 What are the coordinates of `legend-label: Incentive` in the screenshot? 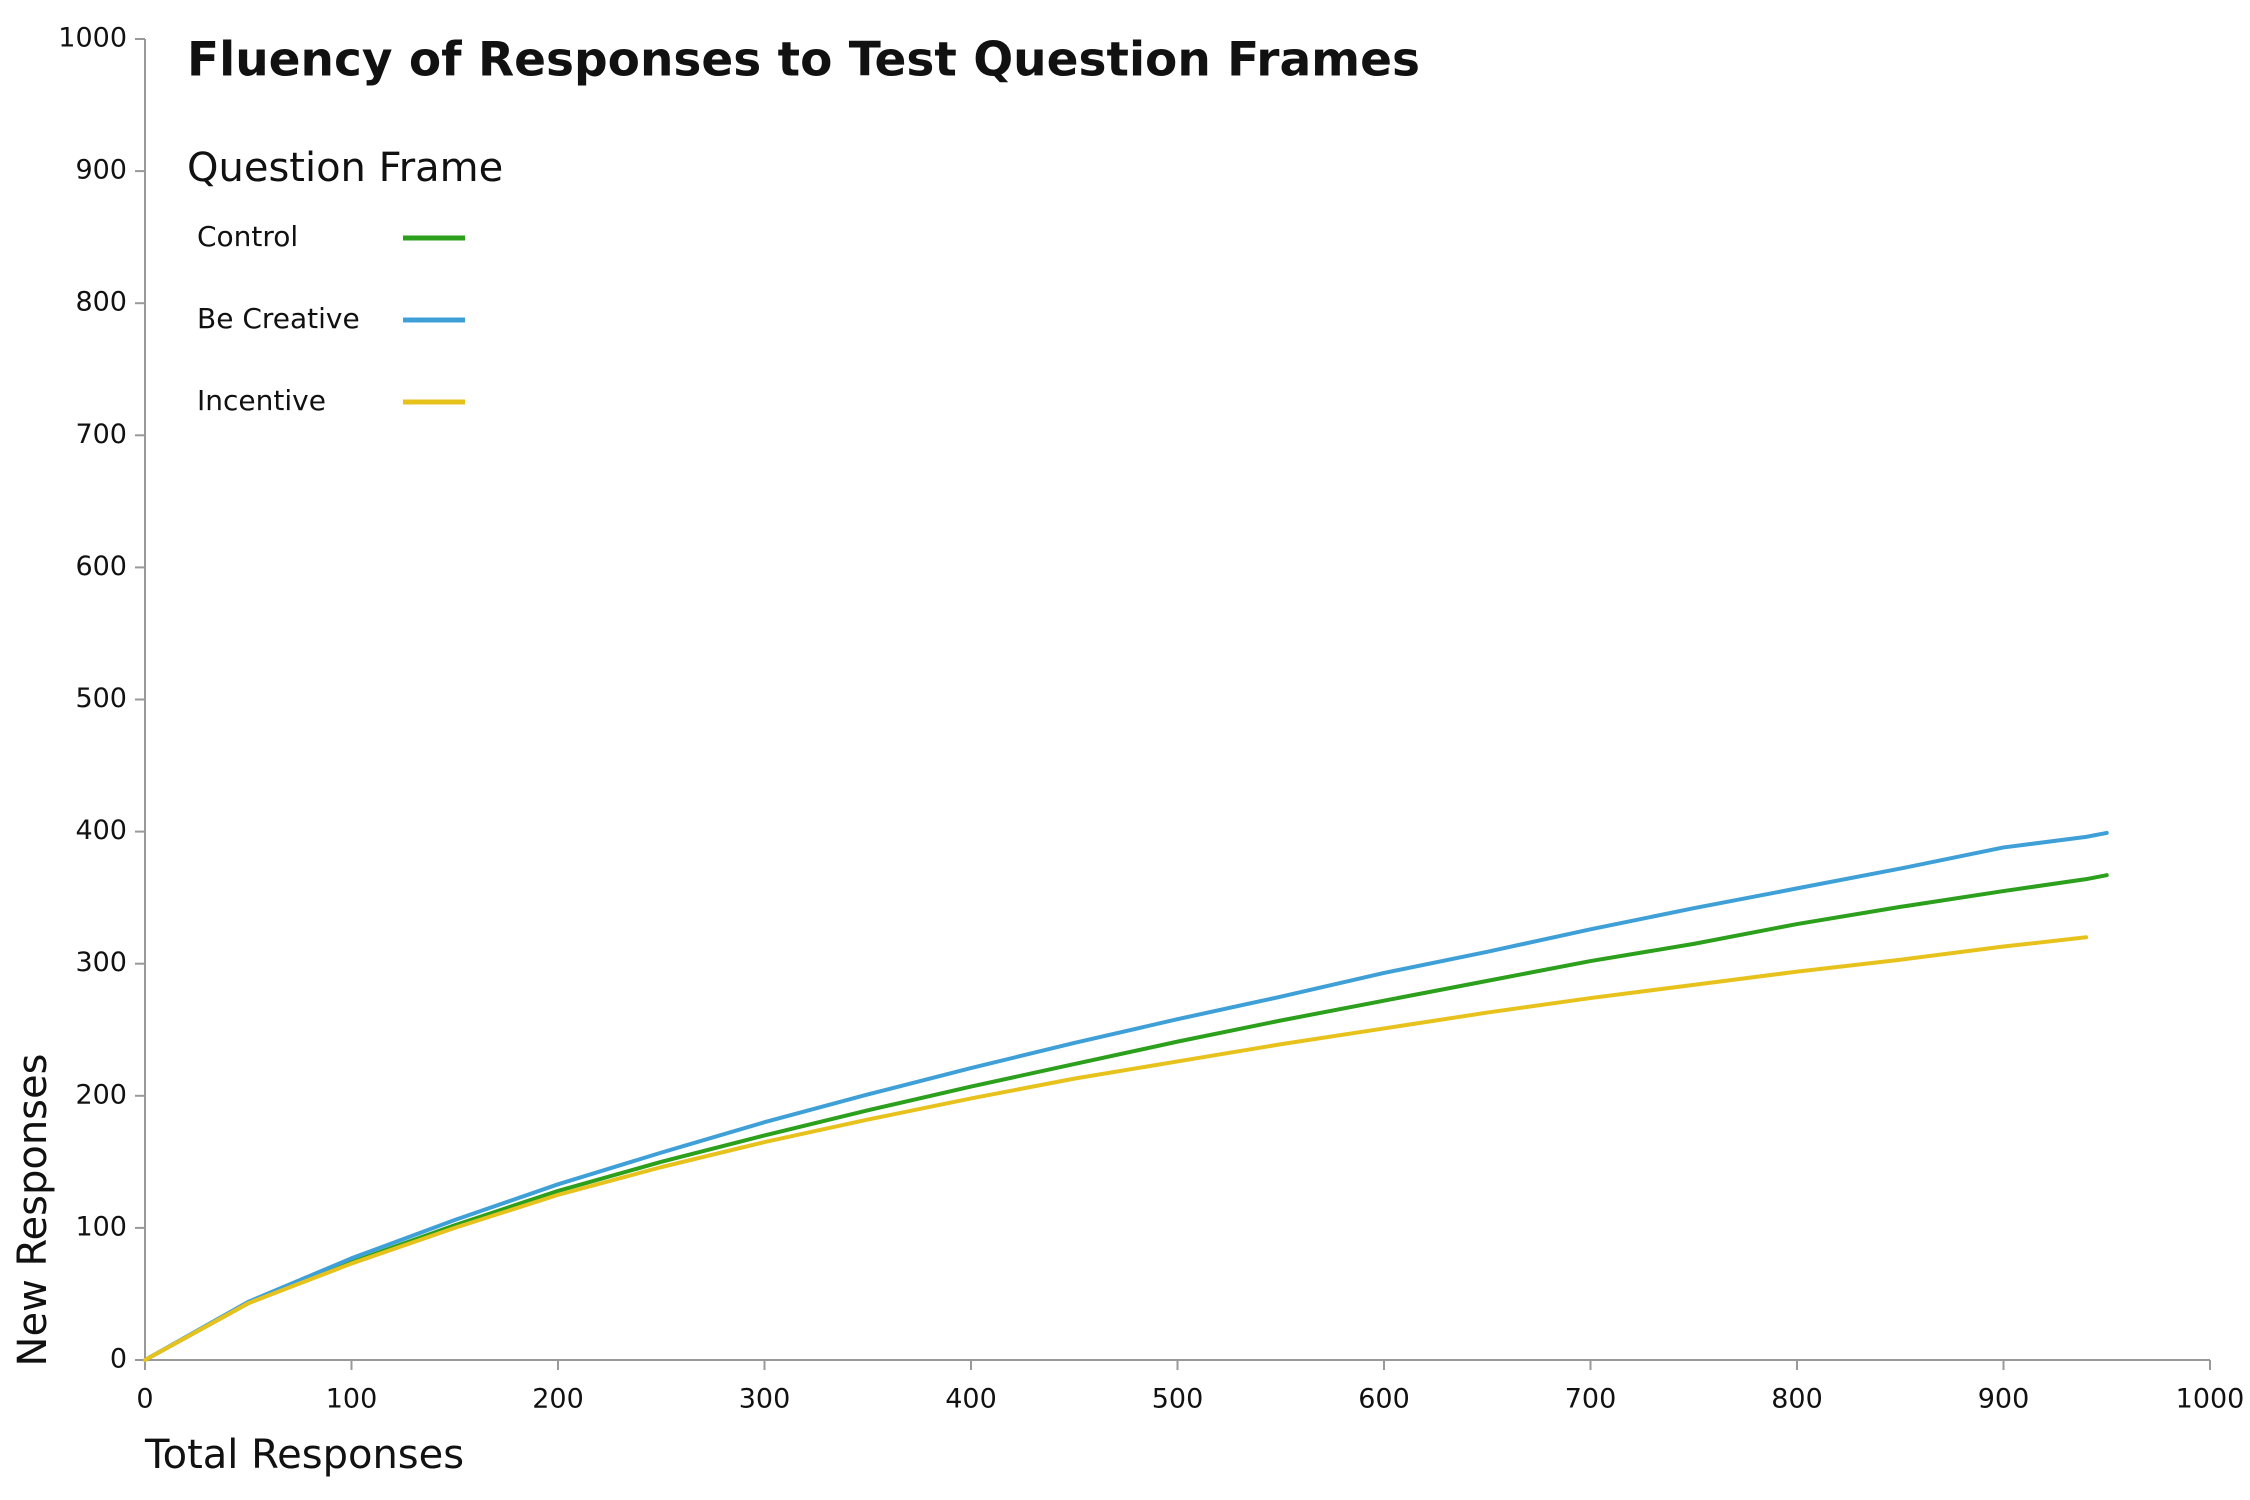 It's located at (261, 400).